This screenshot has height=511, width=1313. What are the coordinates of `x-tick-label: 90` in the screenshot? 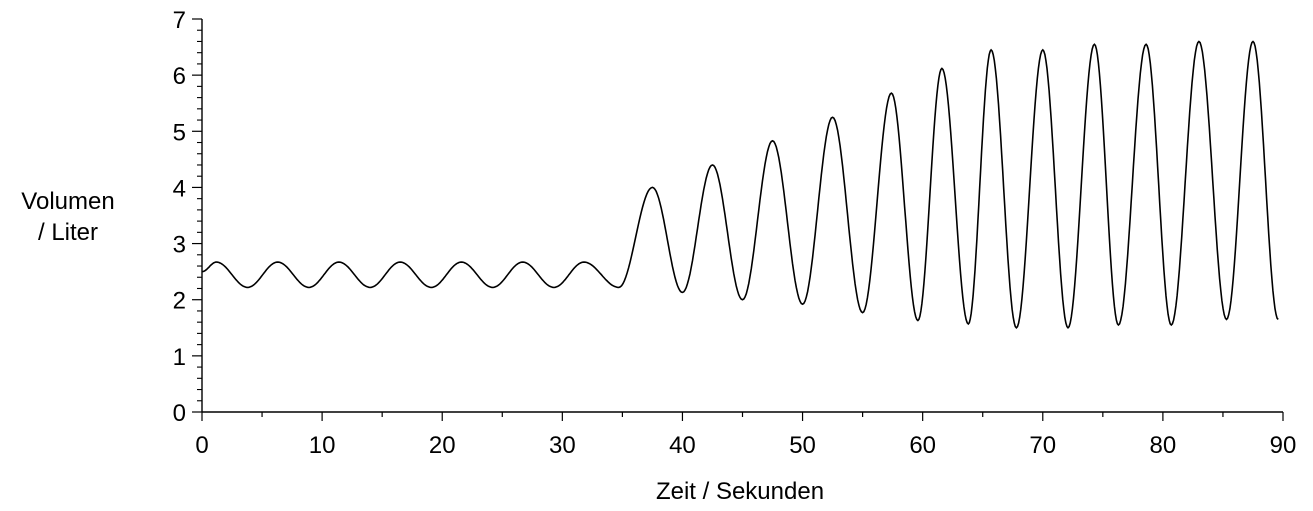 It's located at (1283, 445).